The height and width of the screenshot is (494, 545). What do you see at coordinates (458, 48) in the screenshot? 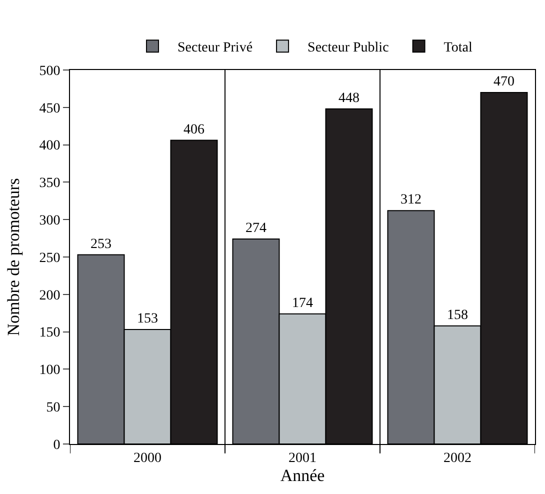
I see `legend-label: Total` at bounding box center [458, 48].